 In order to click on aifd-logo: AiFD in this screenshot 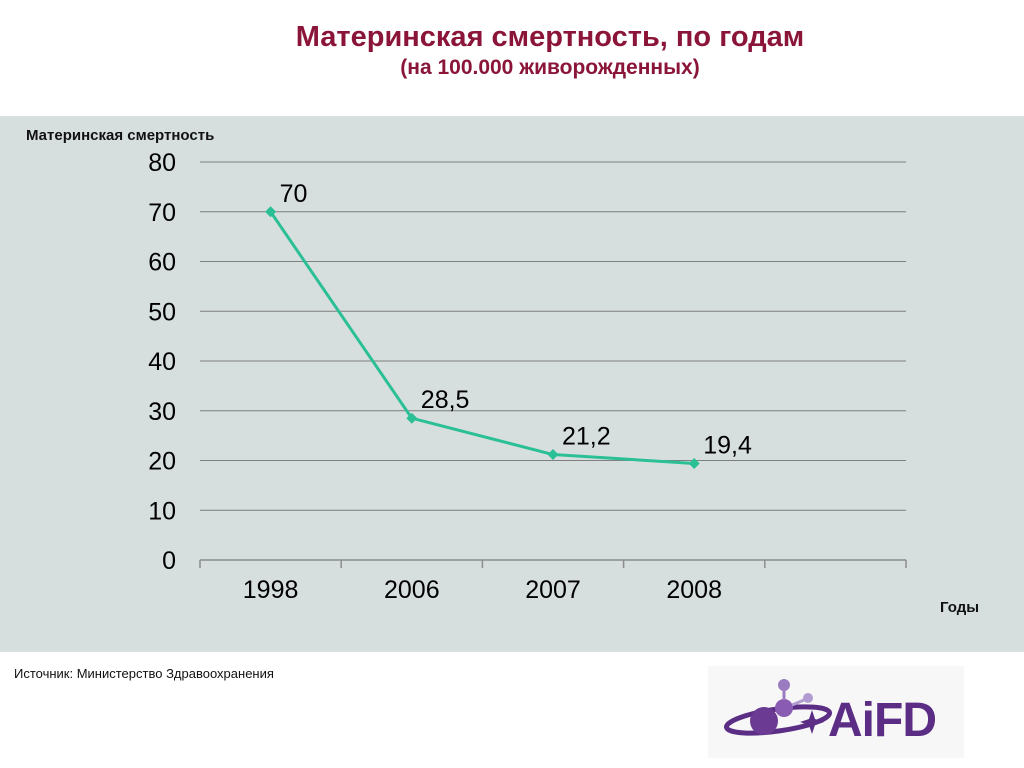, I will do `click(836, 712)`.